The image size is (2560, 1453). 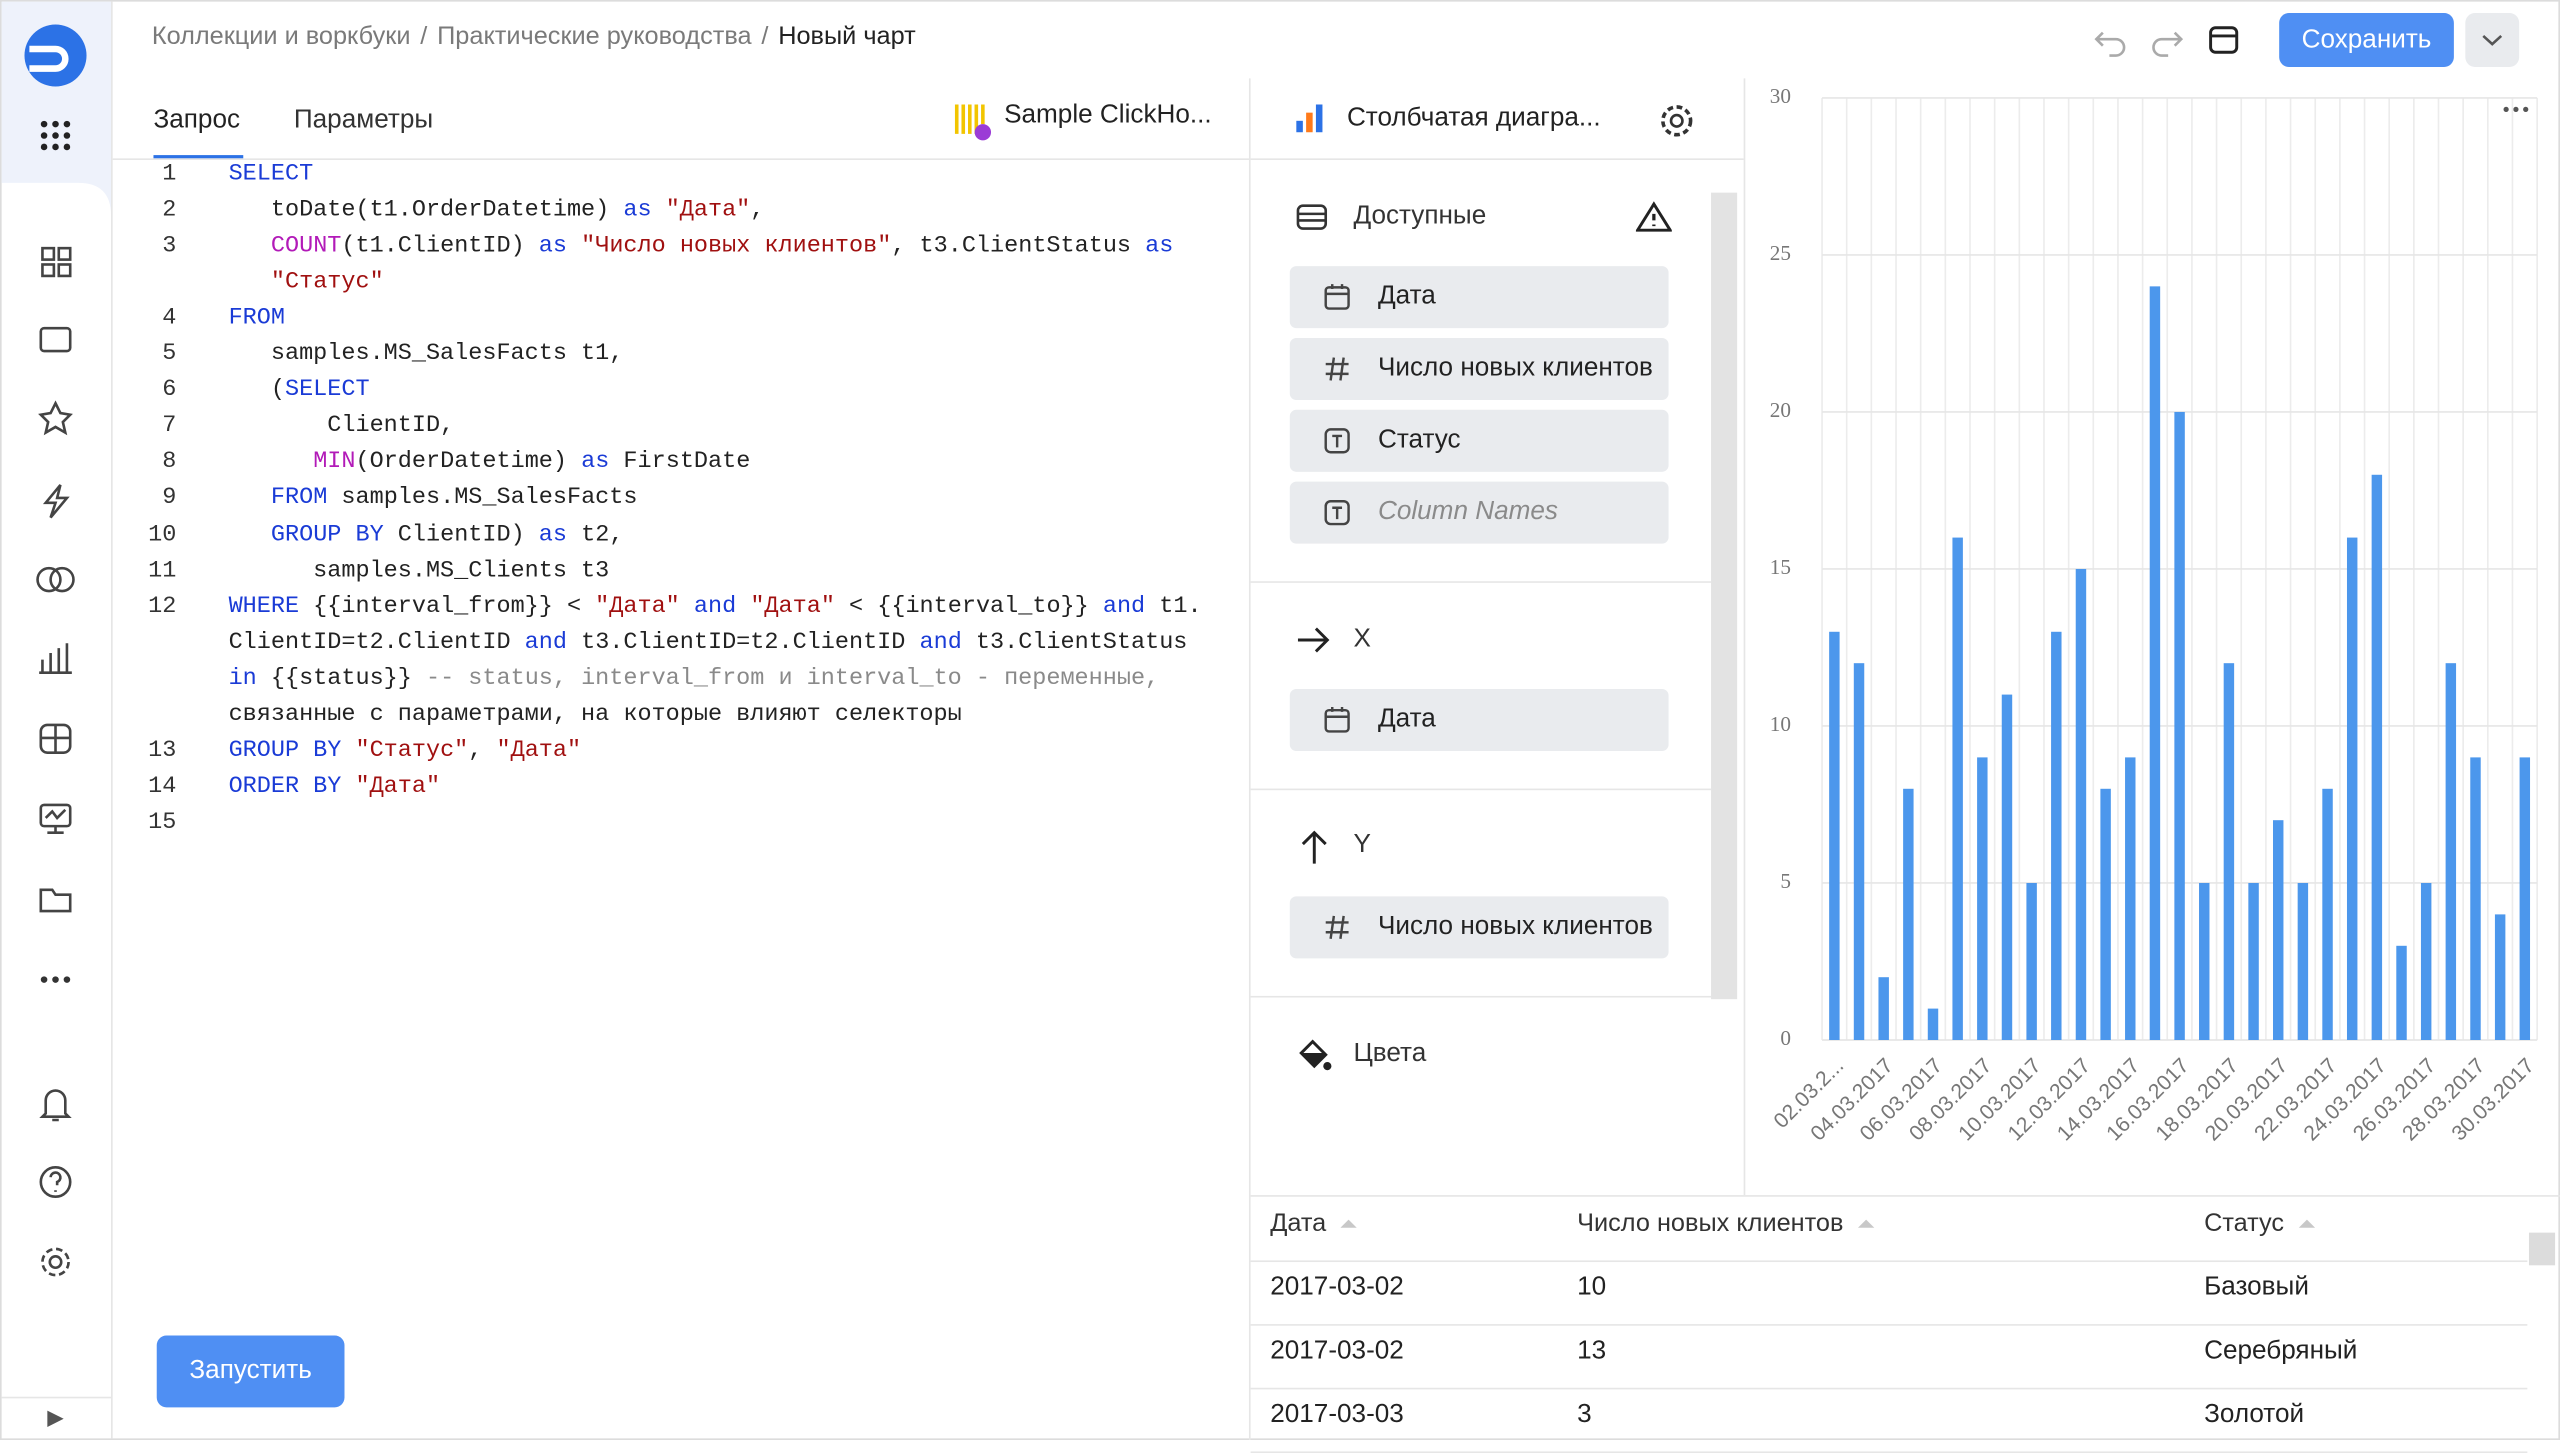 What do you see at coordinates (1468, 512) in the screenshot?
I see `field-label: Column Names` at bounding box center [1468, 512].